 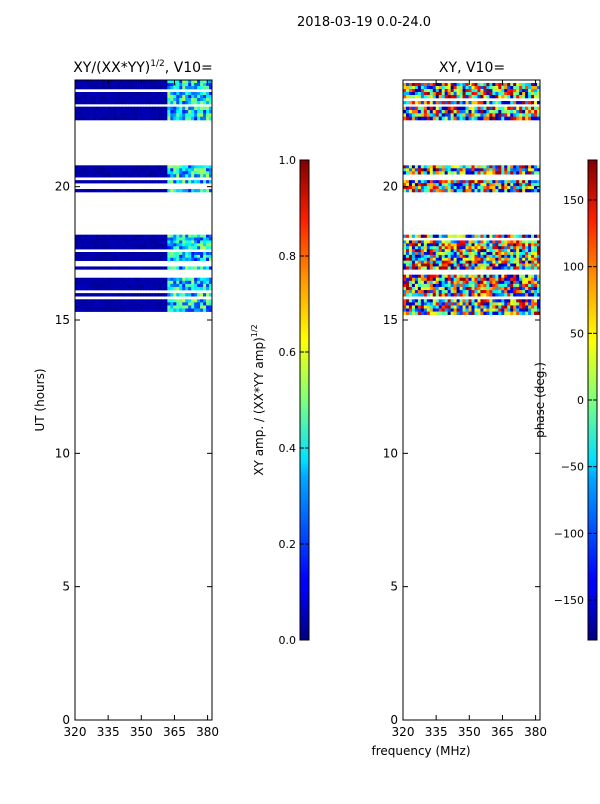 I want to click on amp-xtick-label: 320, so click(x=75, y=732).